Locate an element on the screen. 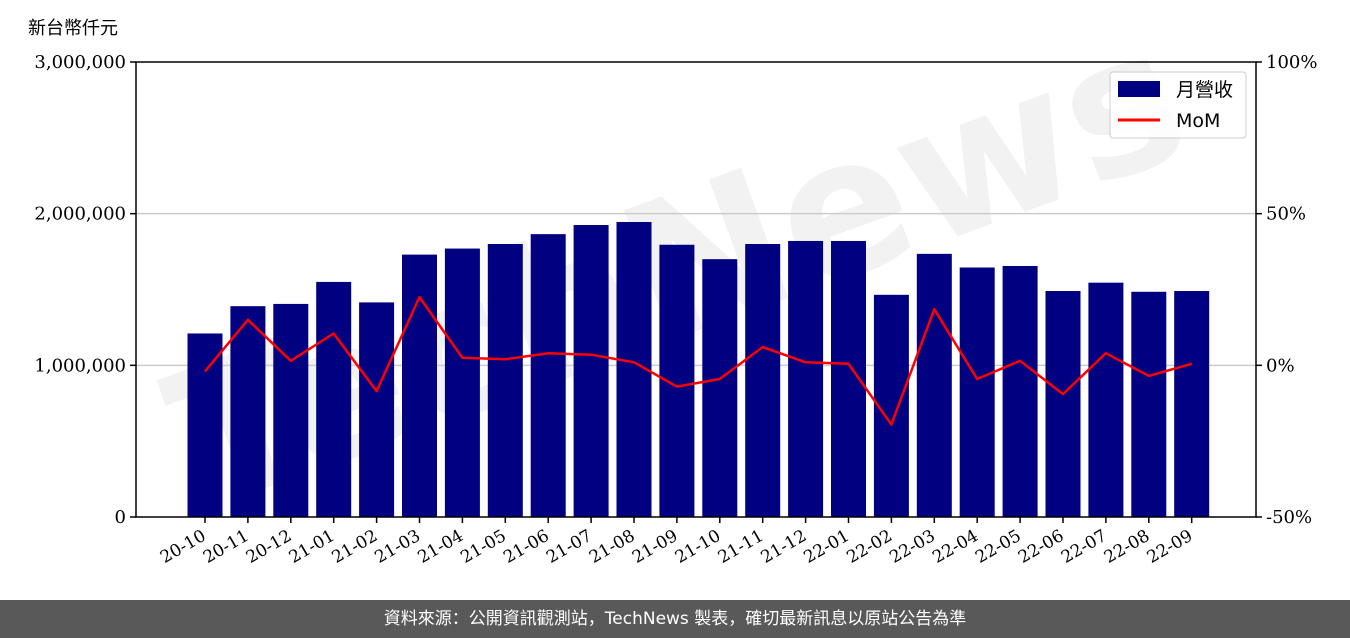  legend-label-revenue: 月營收 is located at coordinates (1204, 90).